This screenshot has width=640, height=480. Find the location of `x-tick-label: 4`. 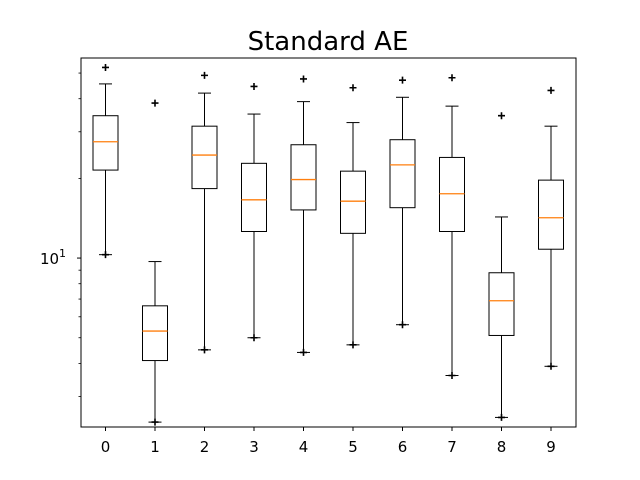

x-tick-label: 4 is located at coordinates (304, 447).